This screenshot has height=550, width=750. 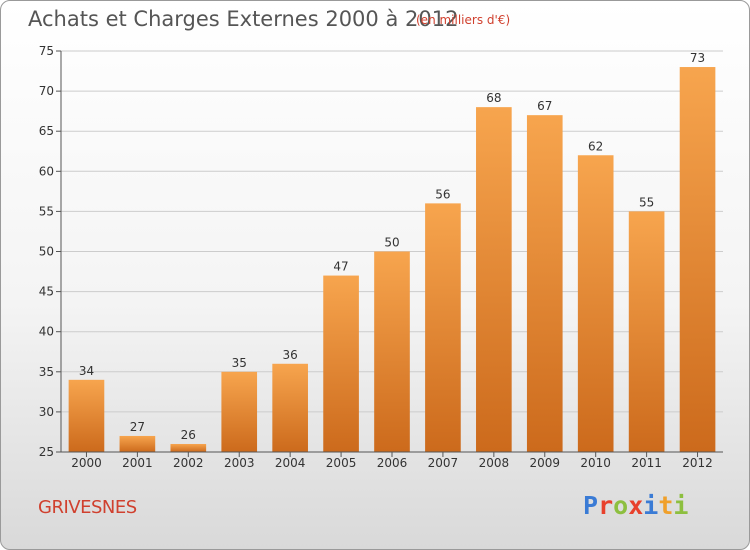 I want to click on data-label: 26, so click(x=188, y=435).